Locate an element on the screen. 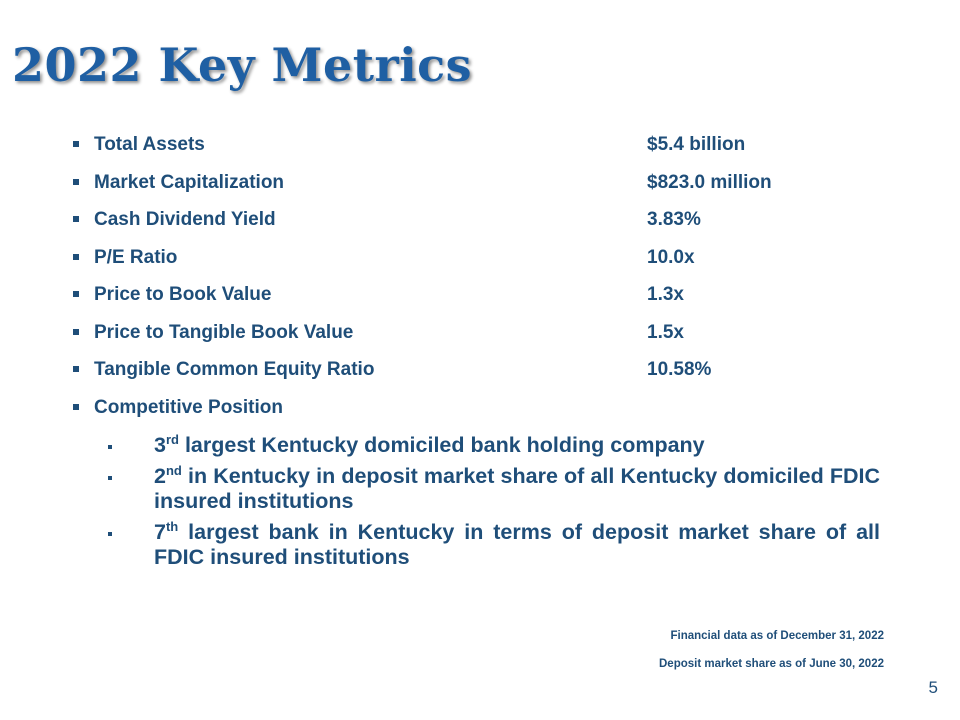 The width and height of the screenshot is (960, 720). page-number: 5 is located at coordinates (933, 687).